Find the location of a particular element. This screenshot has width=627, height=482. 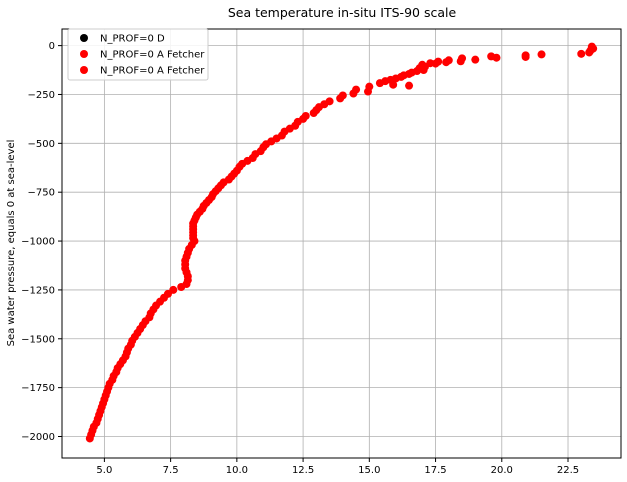

x-tick-label: 7.5 is located at coordinates (171, 470).